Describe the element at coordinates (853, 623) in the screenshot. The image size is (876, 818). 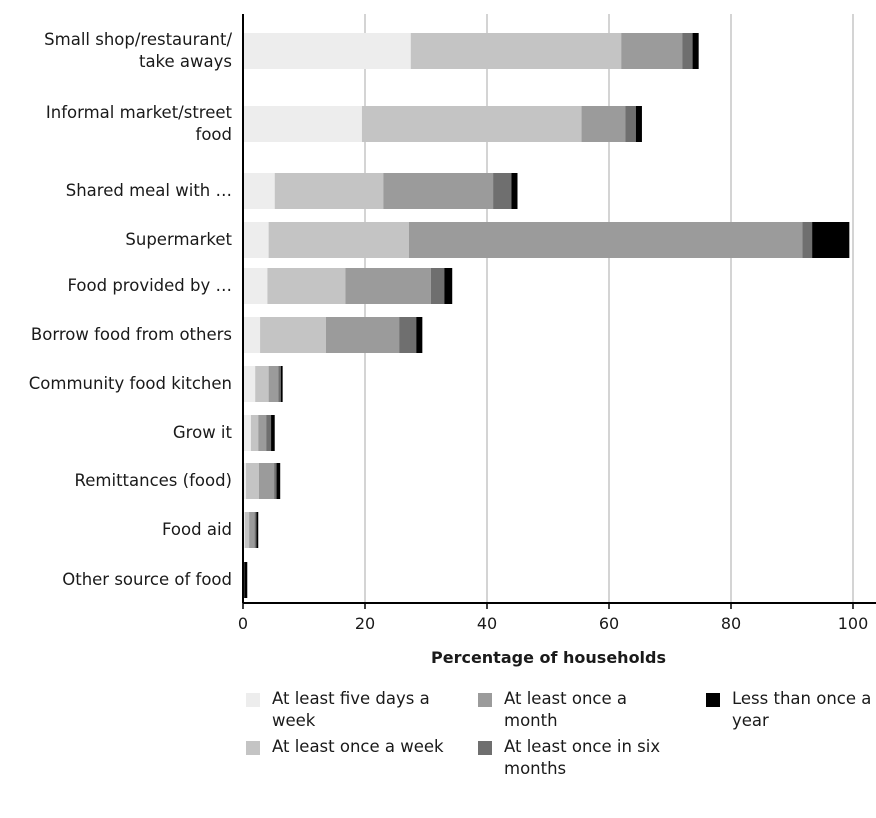
I see `x-tick-label: 100` at that location.